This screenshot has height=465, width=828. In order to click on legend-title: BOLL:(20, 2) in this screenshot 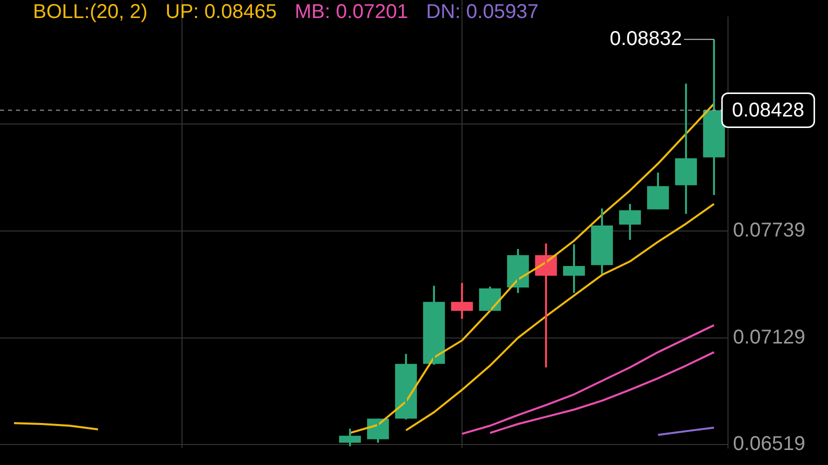, I will do `click(90, 12)`.